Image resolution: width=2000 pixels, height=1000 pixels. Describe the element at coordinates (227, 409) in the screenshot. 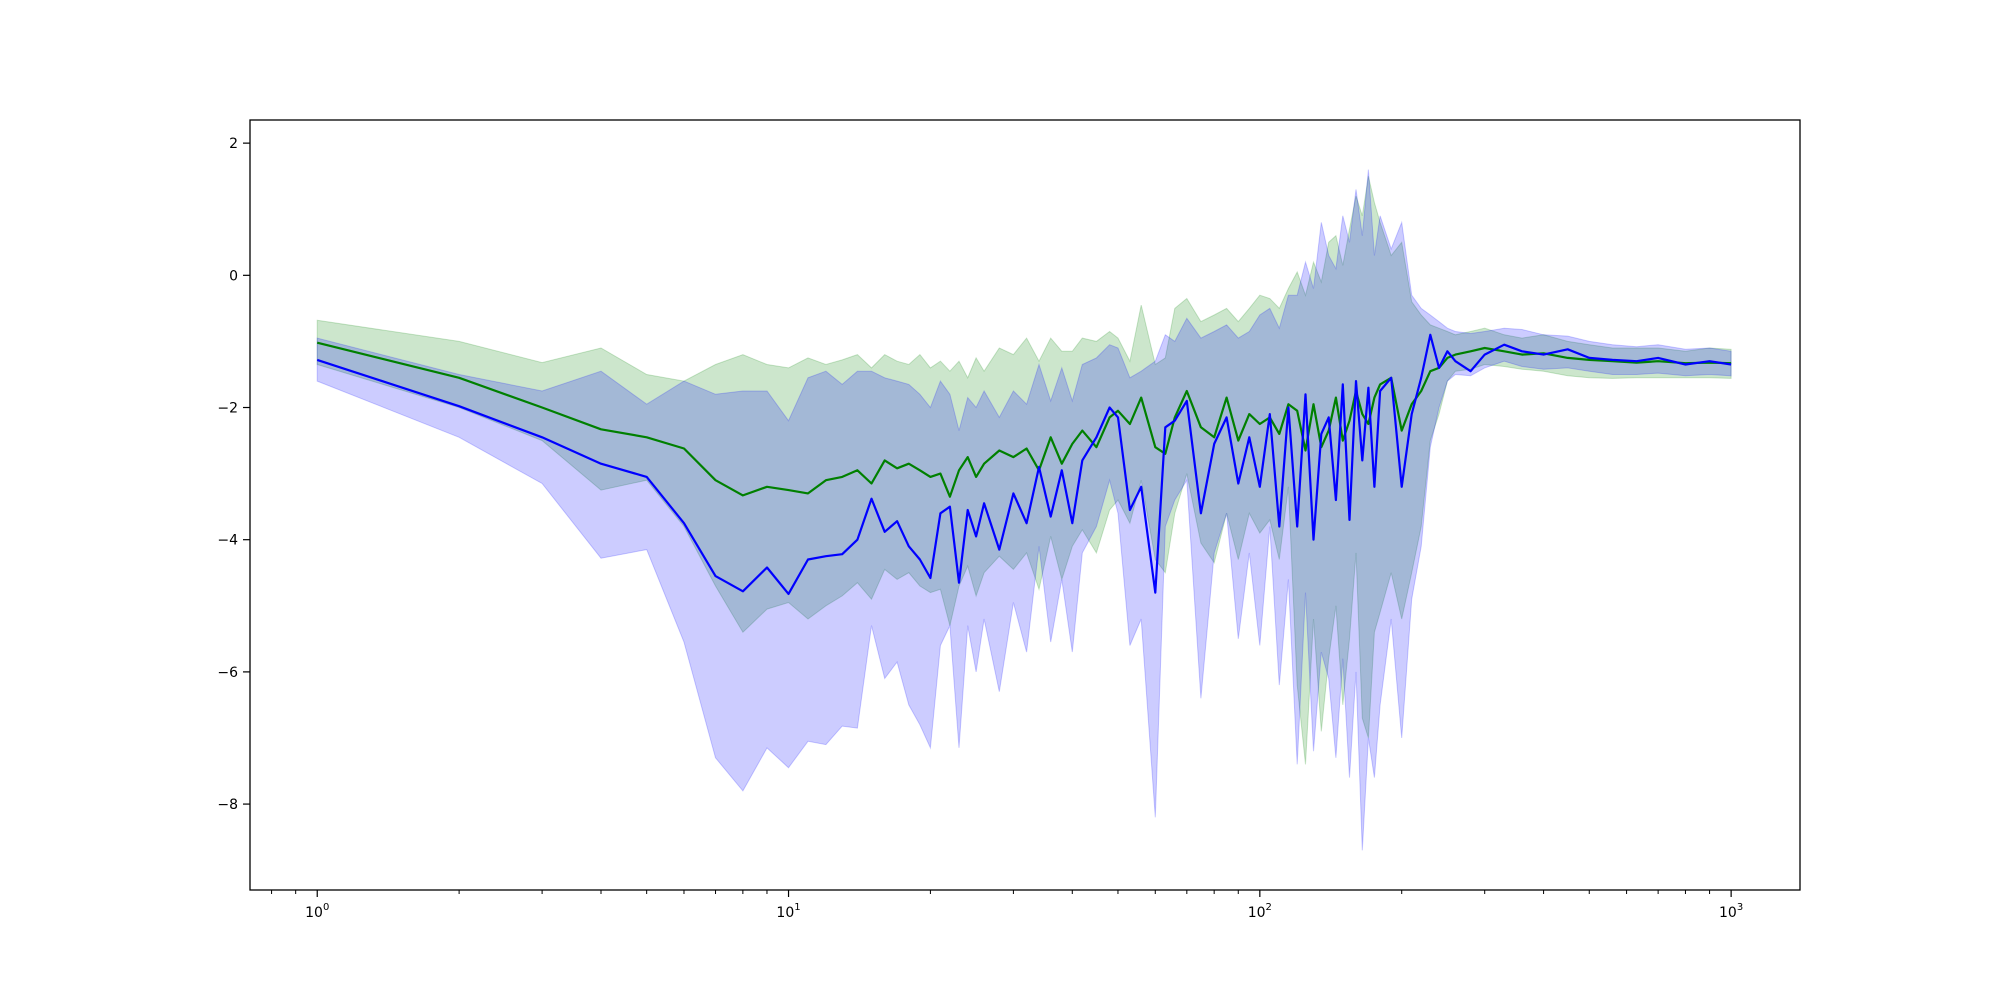

I see `y-tick-label: −2` at that location.